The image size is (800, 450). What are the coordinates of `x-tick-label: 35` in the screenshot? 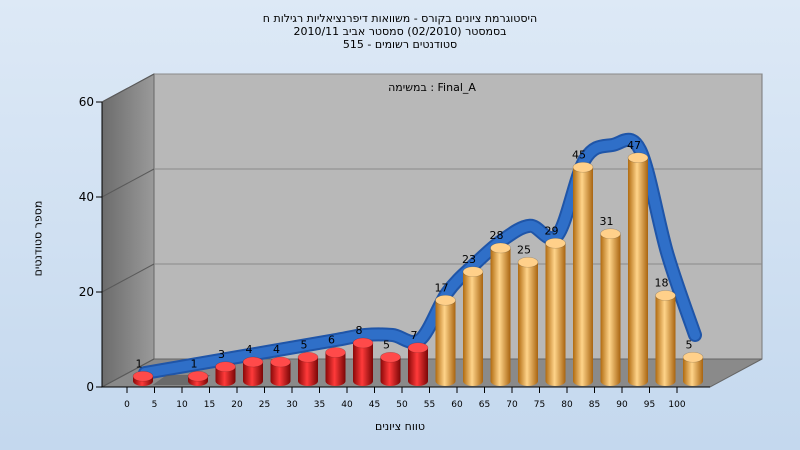 It's located at (319, 405).